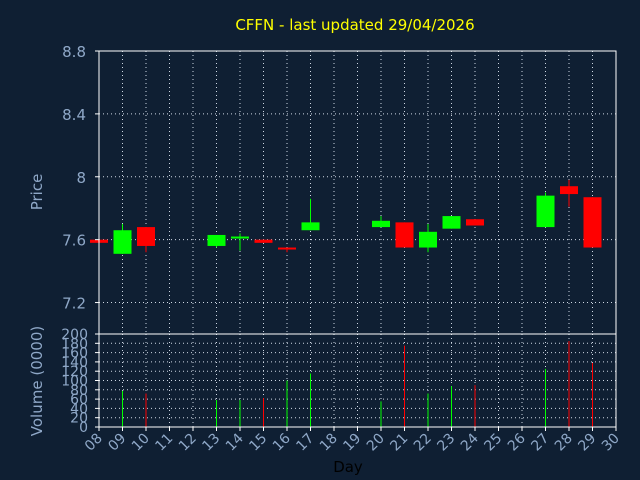 The height and width of the screenshot is (480, 640). Describe the element at coordinates (74, 382) in the screenshot. I see `volume-y-tick-label: 100` at that location.